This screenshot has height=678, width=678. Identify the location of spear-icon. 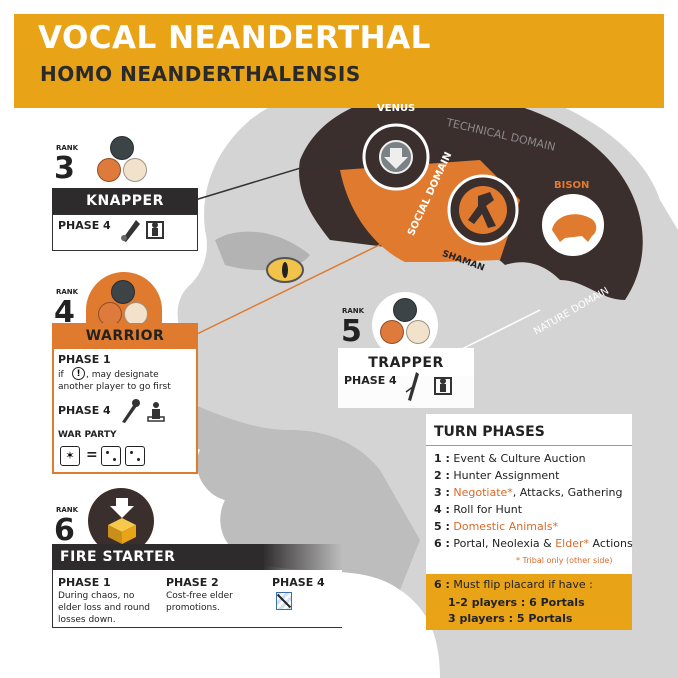
(131, 411).